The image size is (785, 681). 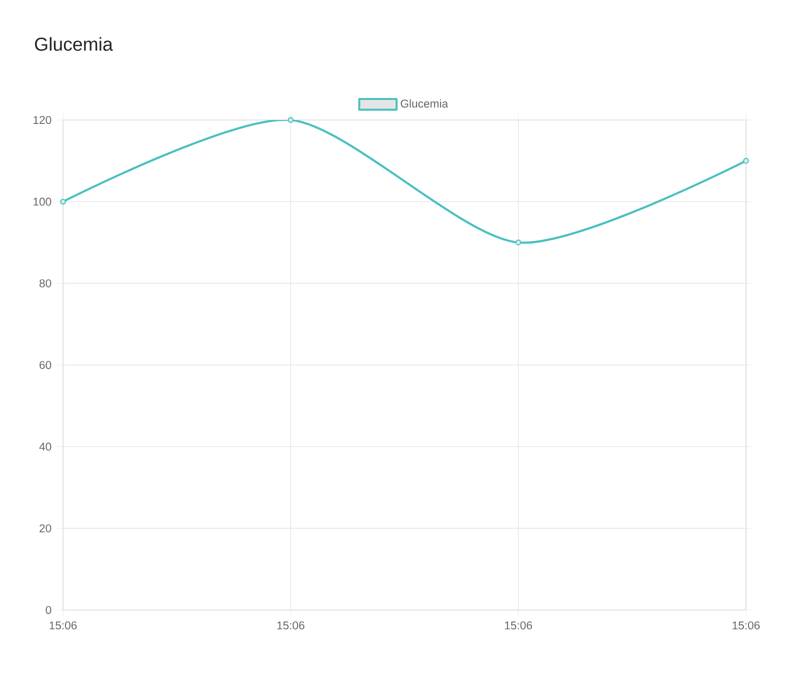 I want to click on y-tick-label: 20, so click(x=46, y=528).